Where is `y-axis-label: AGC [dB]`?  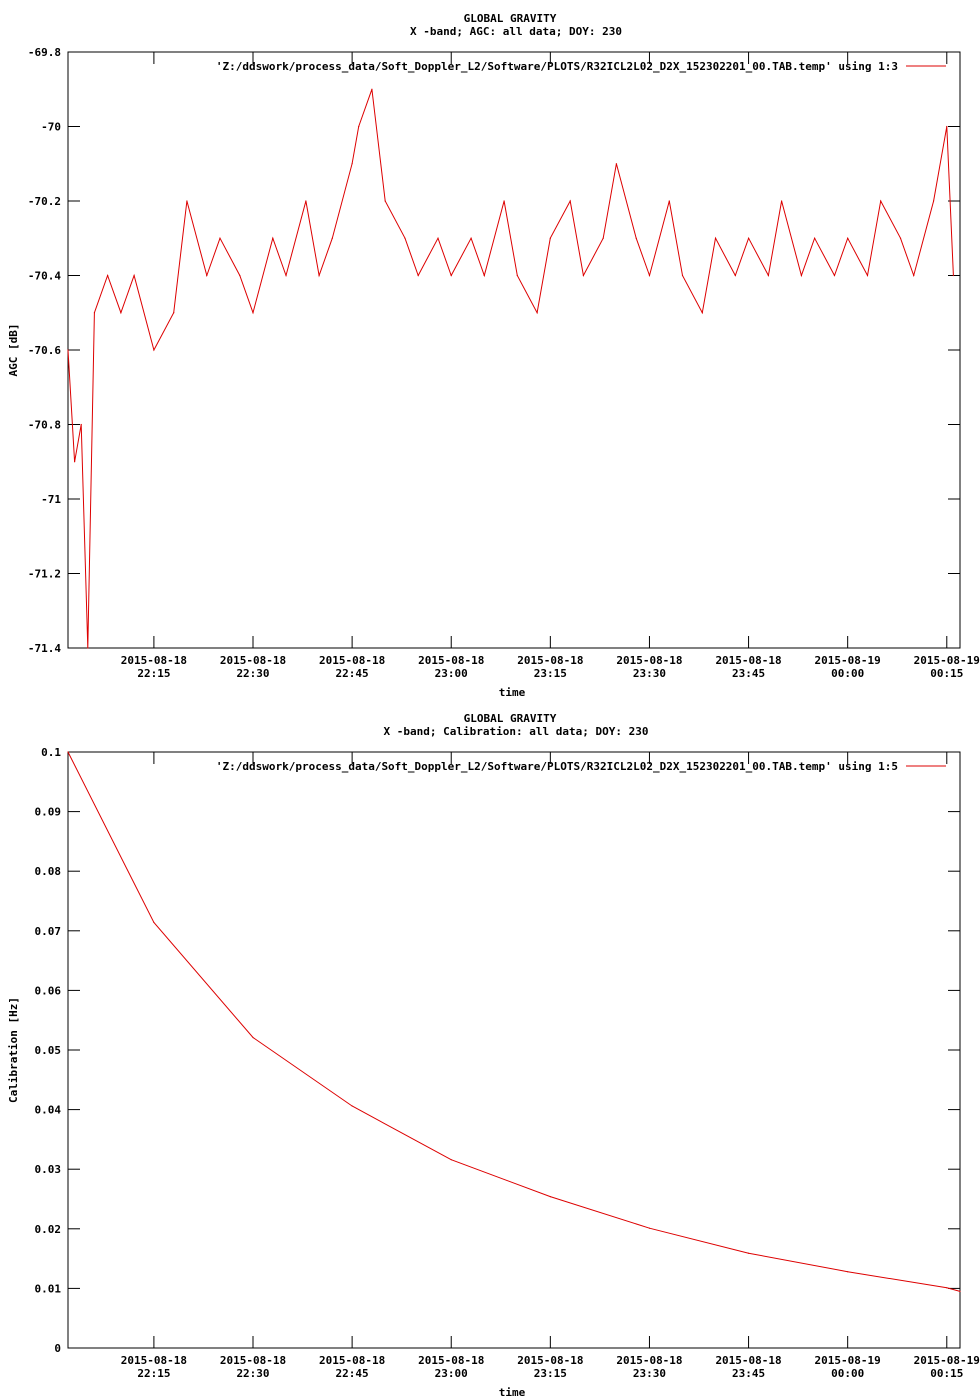
y-axis-label: AGC [dB] is located at coordinates (13, 350).